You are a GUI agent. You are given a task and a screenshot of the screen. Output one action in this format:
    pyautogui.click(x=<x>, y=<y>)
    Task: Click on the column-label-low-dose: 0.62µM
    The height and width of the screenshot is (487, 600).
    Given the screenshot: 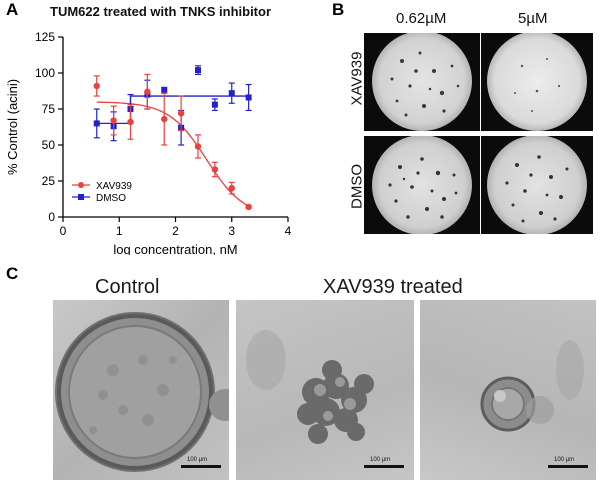 What is the action you would take?
    pyautogui.click(x=421, y=18)
    